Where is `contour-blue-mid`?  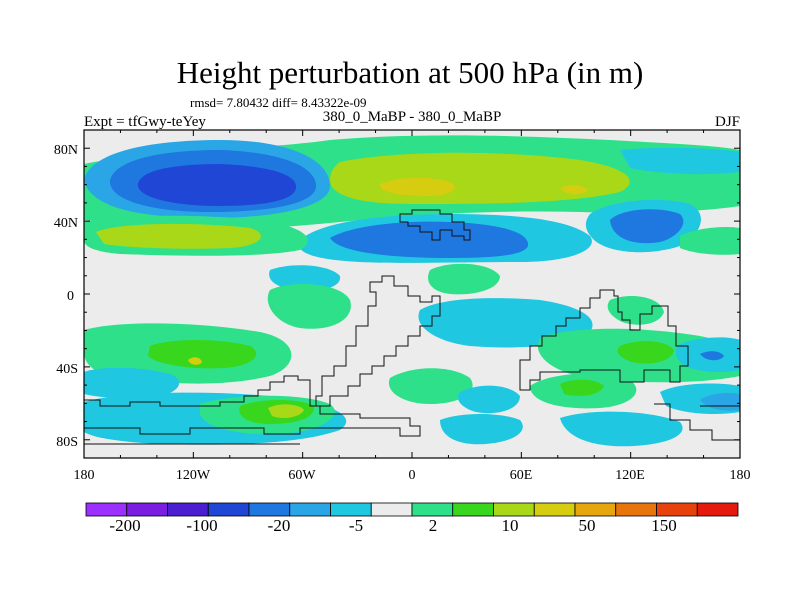
contour-blue-mid is located at coordinates (429, 239).